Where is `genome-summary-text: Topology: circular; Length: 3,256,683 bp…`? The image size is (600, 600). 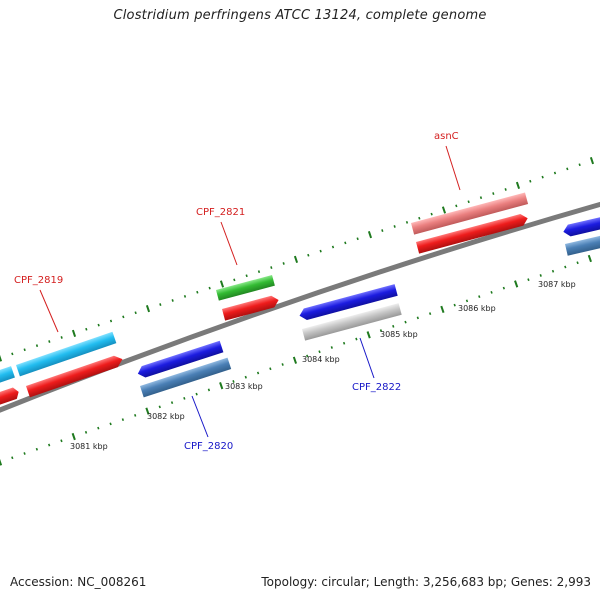 genome-summary-text: Topology: circular; Length: 3,256,683 bp… is located at coordinates (426, 582).